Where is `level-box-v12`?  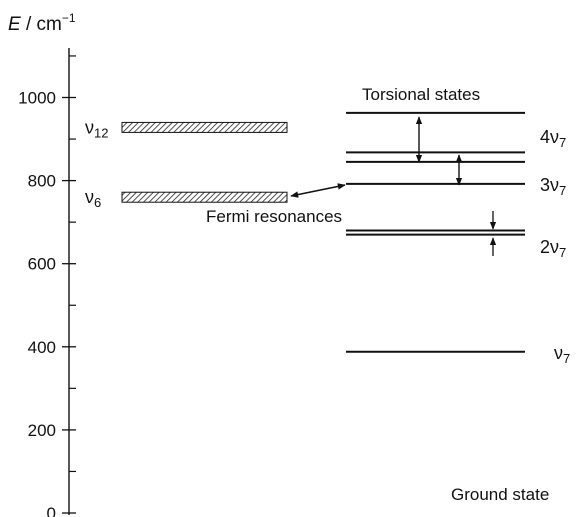
level-box-v12 is located at coordinates (204, 127).